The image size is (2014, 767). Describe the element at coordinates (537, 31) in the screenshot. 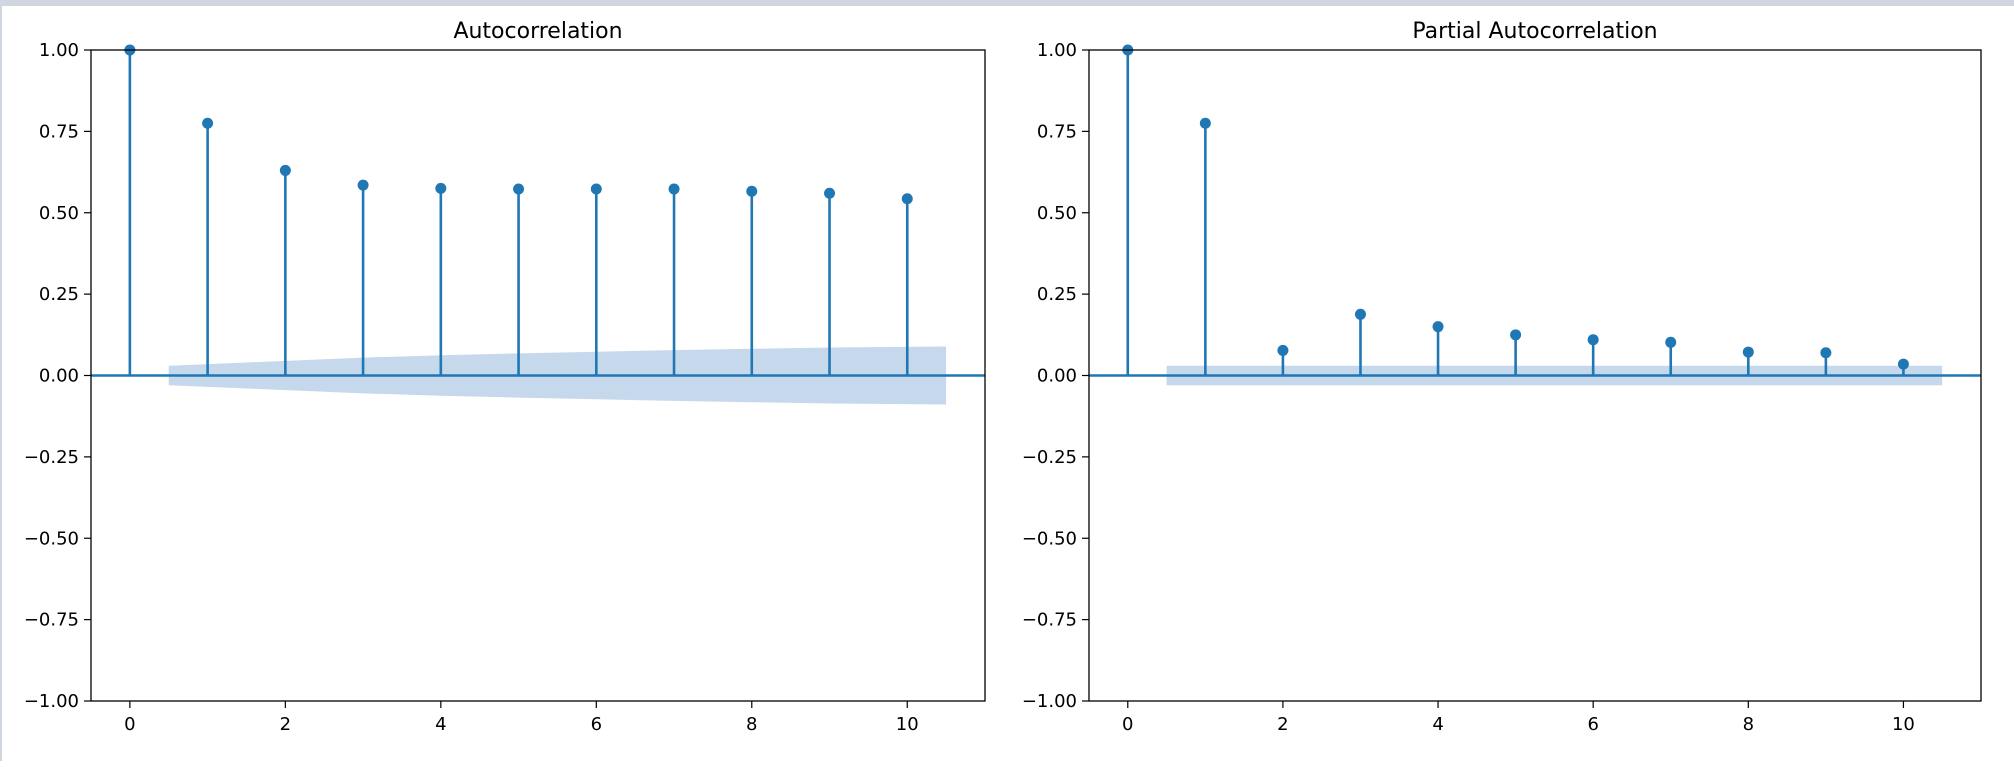

I see `chart-title: Autocorrelation` at that location.